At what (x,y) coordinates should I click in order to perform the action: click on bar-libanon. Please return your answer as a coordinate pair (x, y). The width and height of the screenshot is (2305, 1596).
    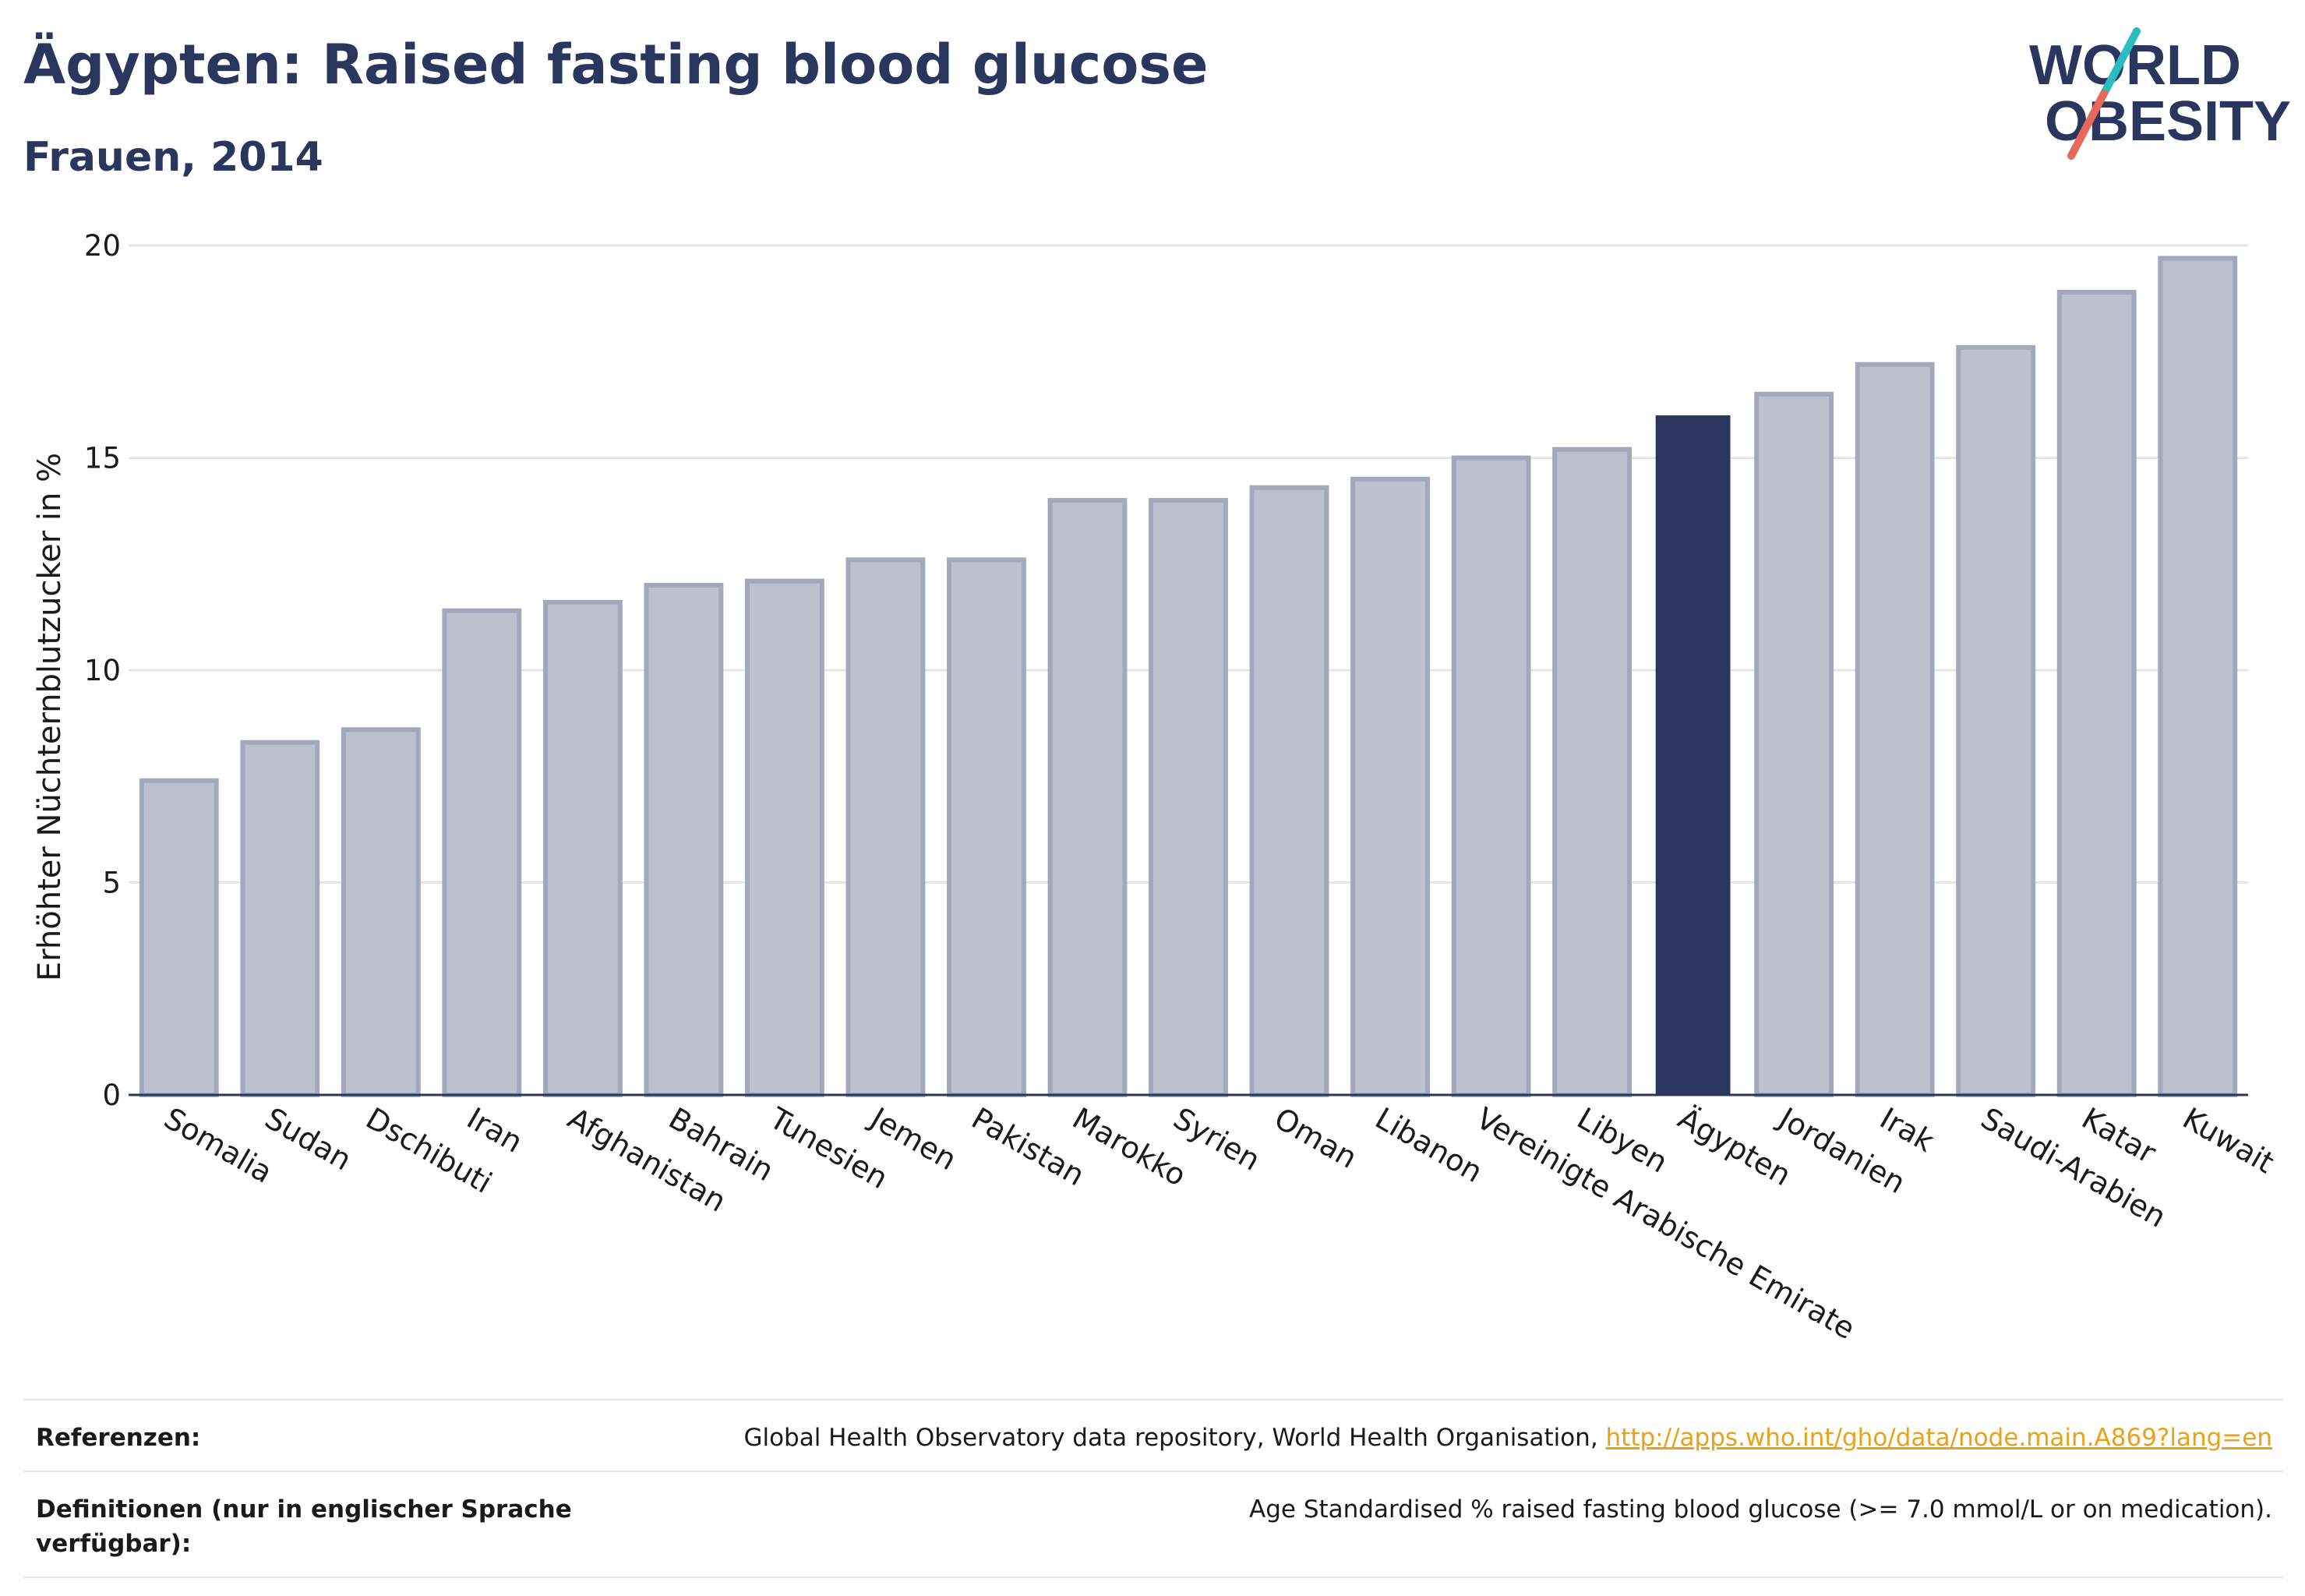
    Looking at the image, I should click on (1390, 786).